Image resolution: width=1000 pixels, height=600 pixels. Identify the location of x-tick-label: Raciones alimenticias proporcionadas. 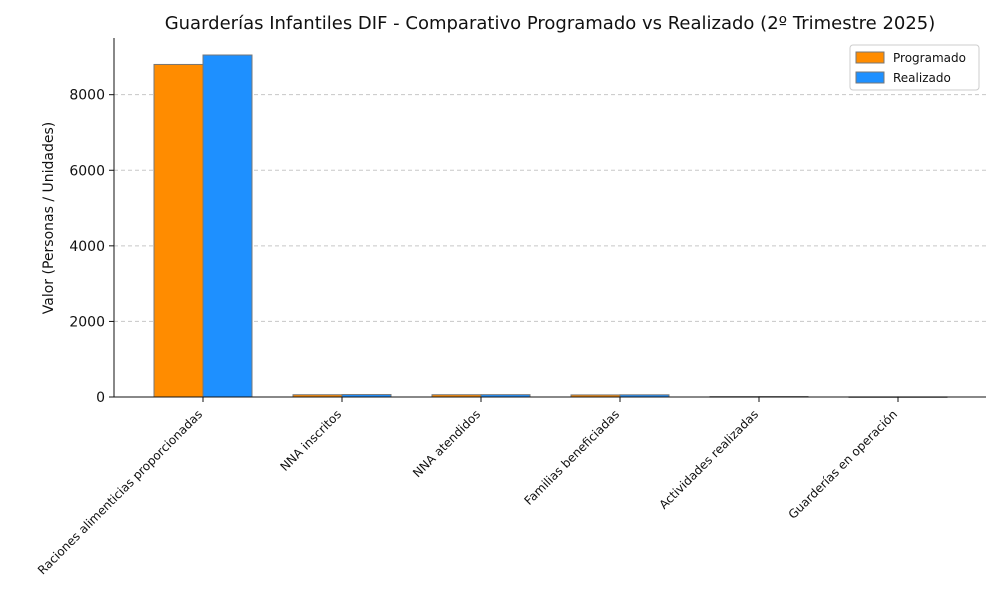
(120, 492).